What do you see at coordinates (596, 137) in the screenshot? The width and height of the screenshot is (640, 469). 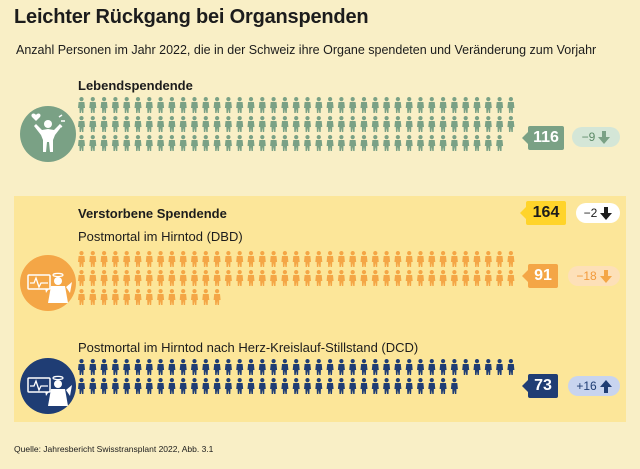 I see `living-change-pill: −9` at bounding box center [596, 137].